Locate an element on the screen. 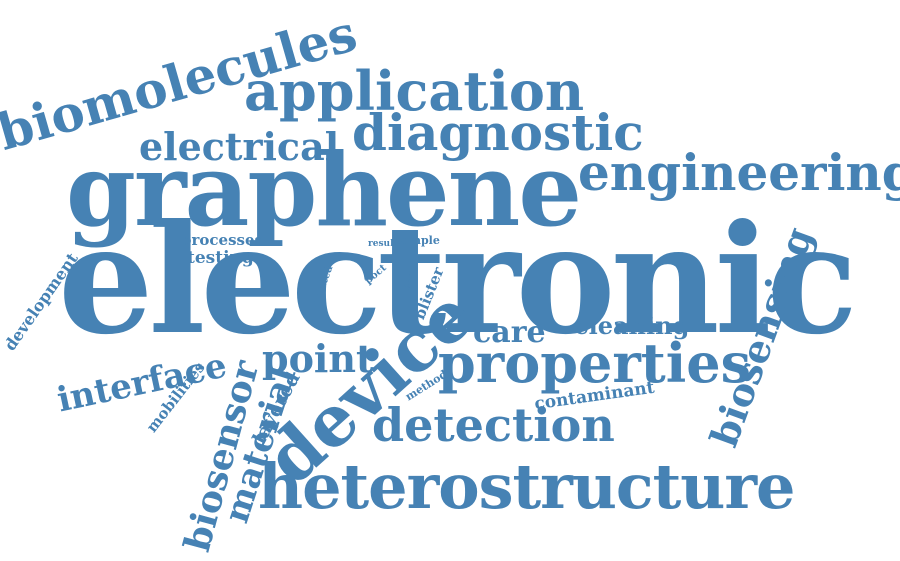 The height and width of the screenshot is (561, 900). word-engineering: engineering is located at coordinates (739, 172).